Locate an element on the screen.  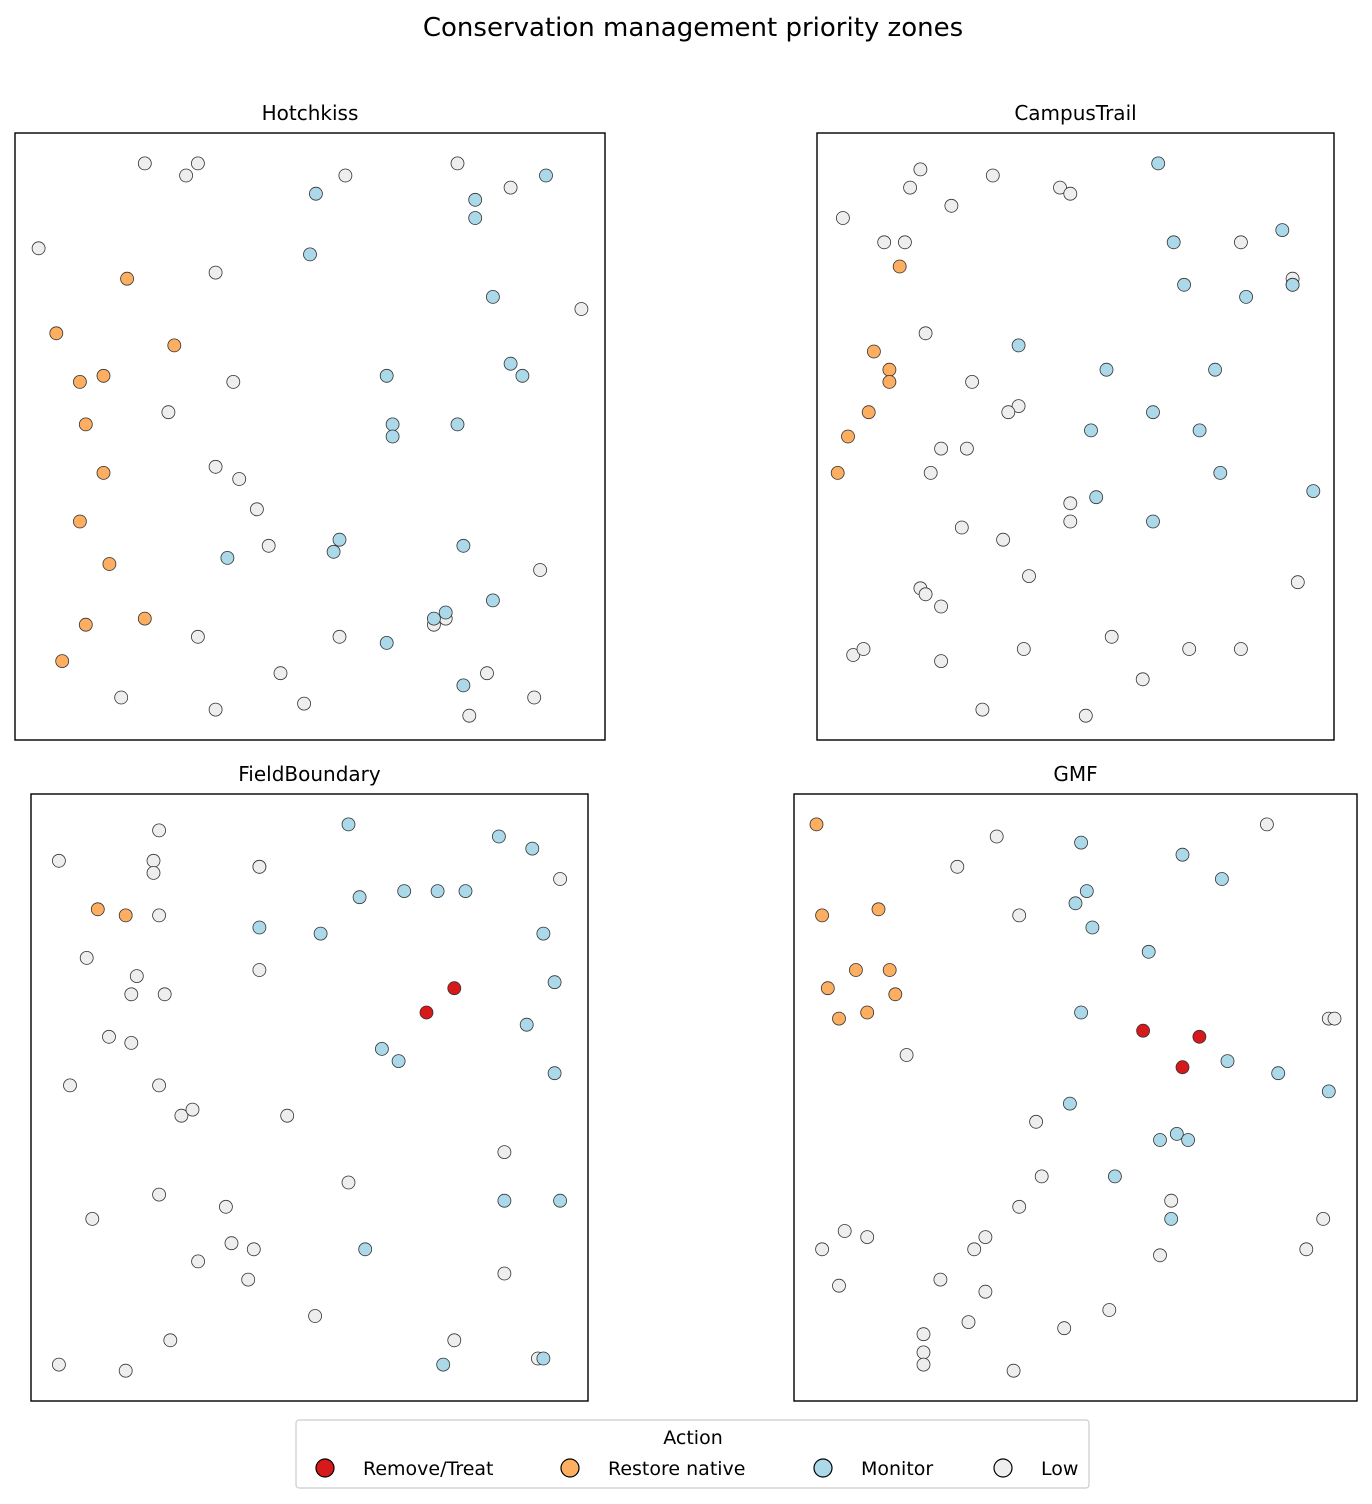
subplot-title: CampusTrail is located at coordinates (1075, 113).